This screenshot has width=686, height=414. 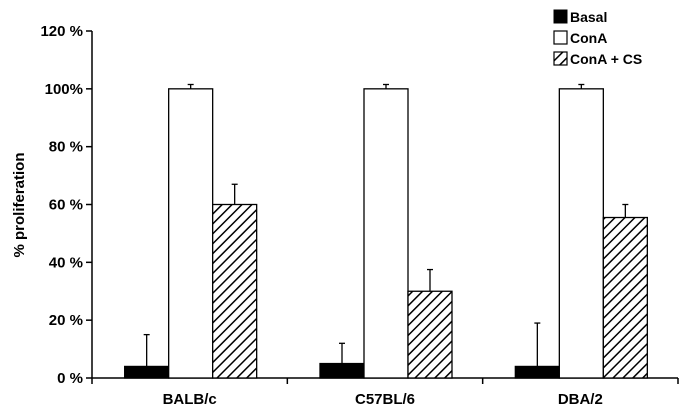 I want to click on y-tick-label: 40 %, so click(x=66, y=262).